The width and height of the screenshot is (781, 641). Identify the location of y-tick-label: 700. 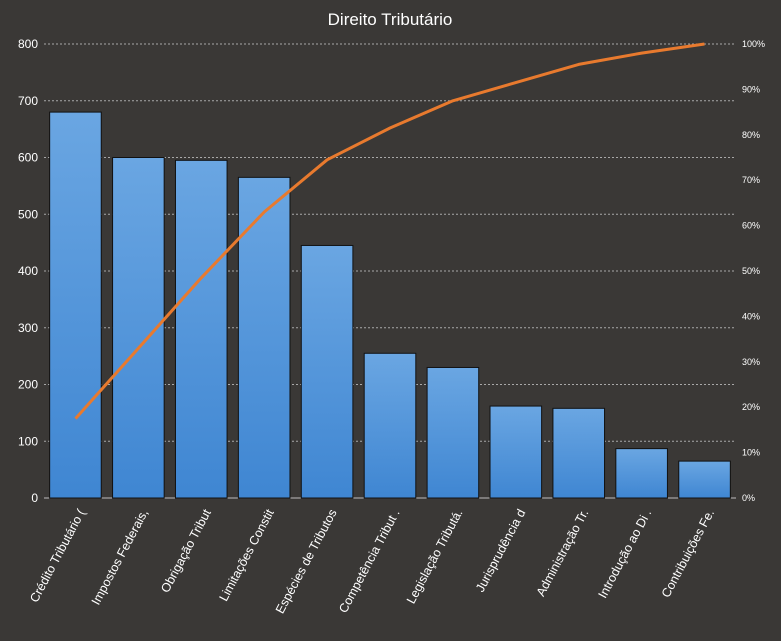
(28, 101).